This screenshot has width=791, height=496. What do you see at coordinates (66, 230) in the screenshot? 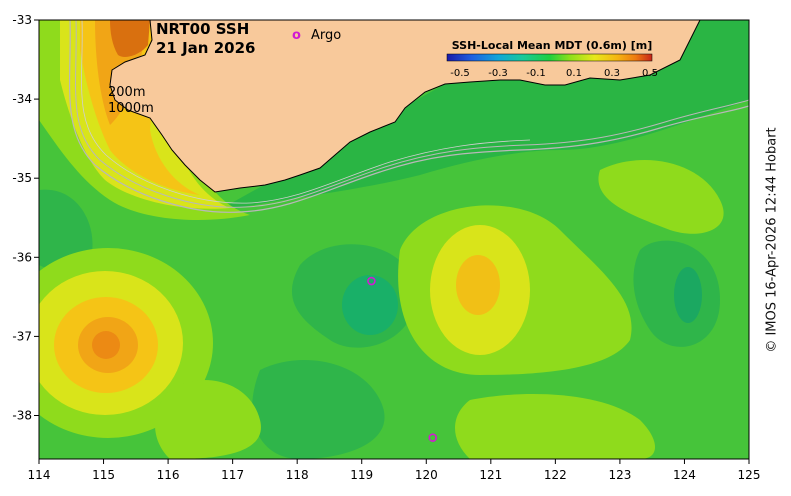
I see `ssh-low-sw` at bounding box center [66, 230].